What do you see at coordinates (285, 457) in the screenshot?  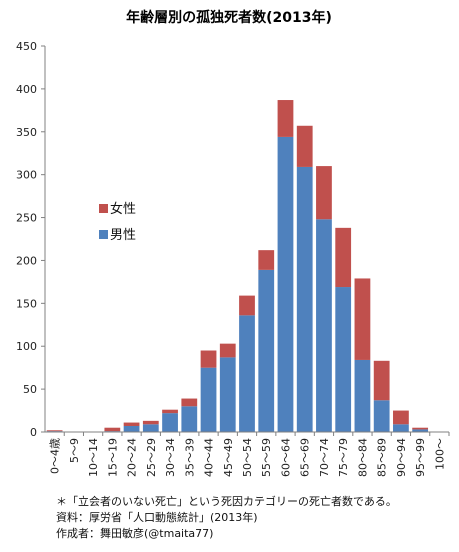 I see `x-tick-label: 60～64` at bounding box center [285, 457].